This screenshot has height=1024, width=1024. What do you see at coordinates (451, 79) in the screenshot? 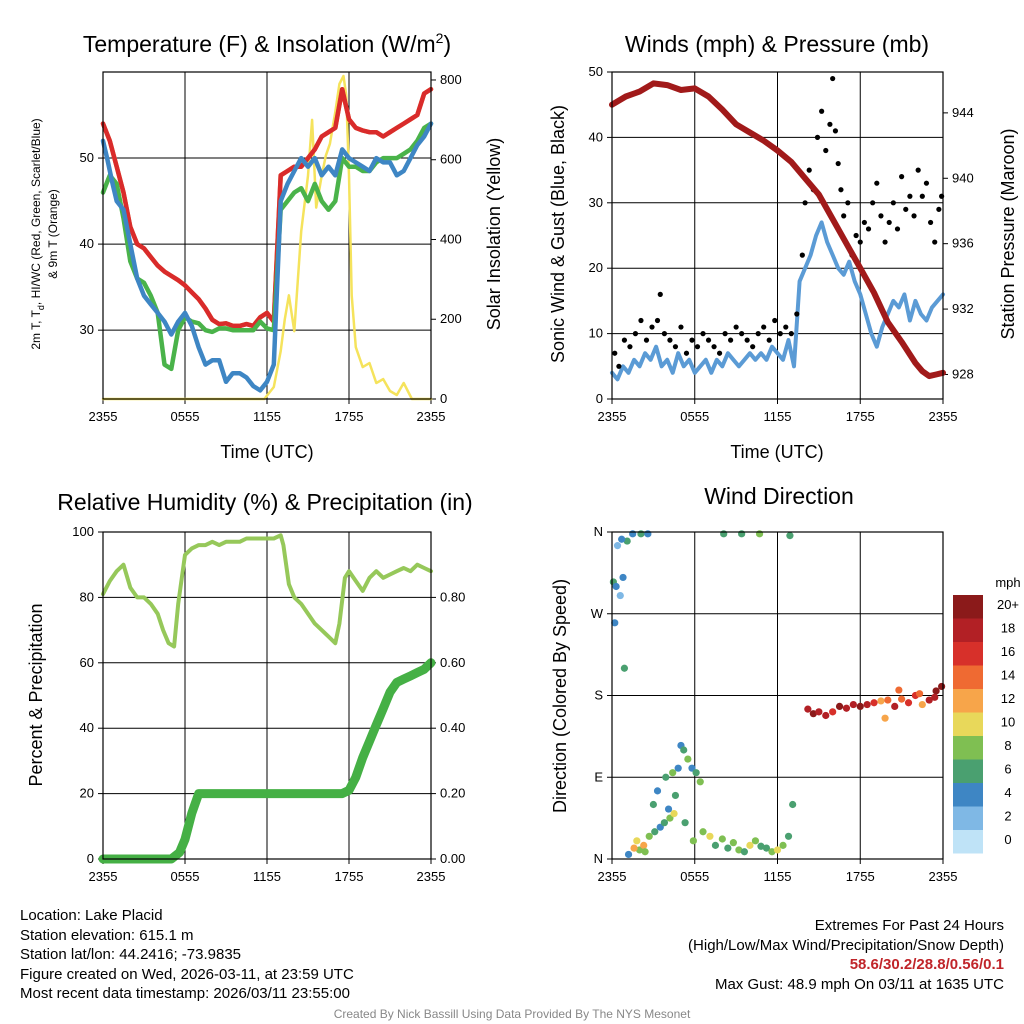
I see `y2-tick-label: 800` at bounding box center [451, 79].